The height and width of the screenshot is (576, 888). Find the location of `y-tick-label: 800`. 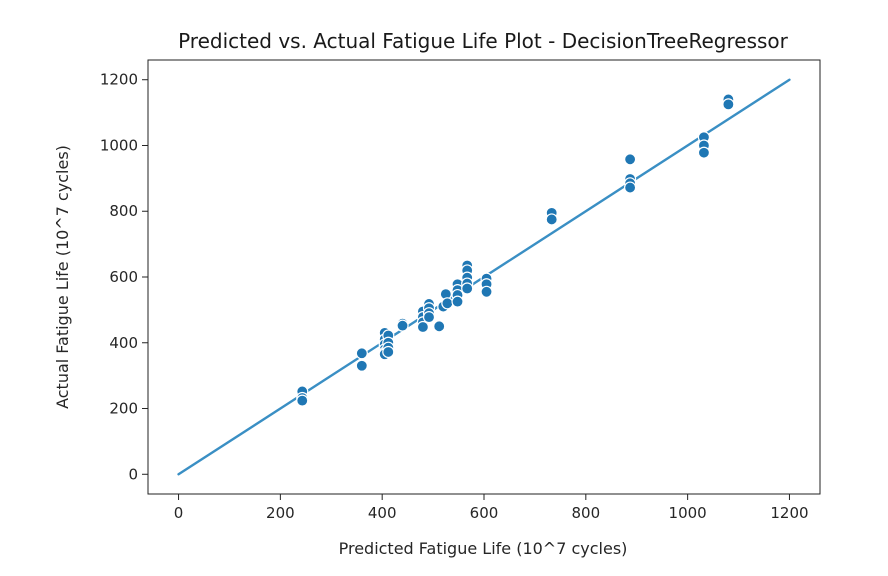

y-tick-label: 800 is located at coordinates (123, 211).